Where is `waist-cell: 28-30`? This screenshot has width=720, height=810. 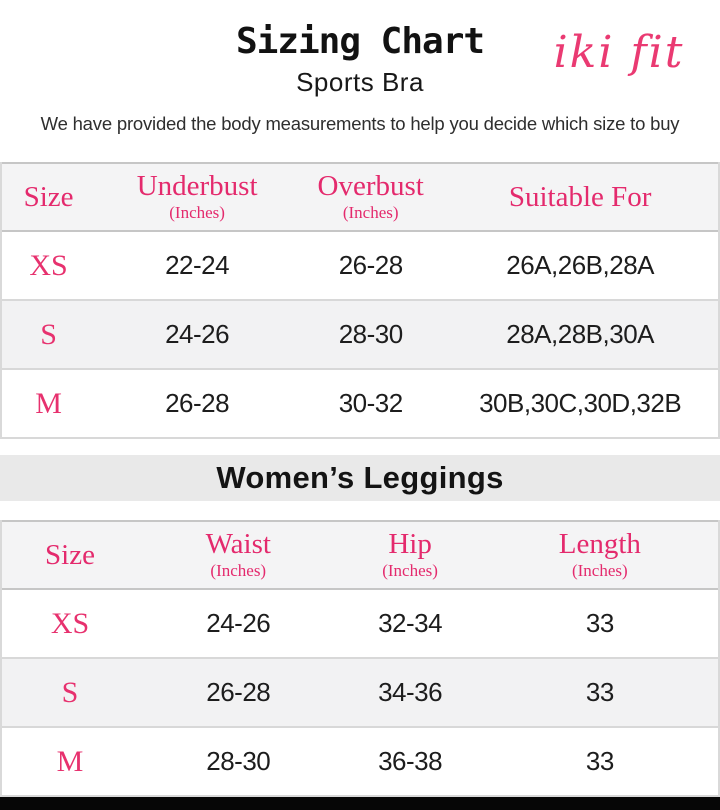
waist-cell: 28-30 is located at coordinates (238, 761).